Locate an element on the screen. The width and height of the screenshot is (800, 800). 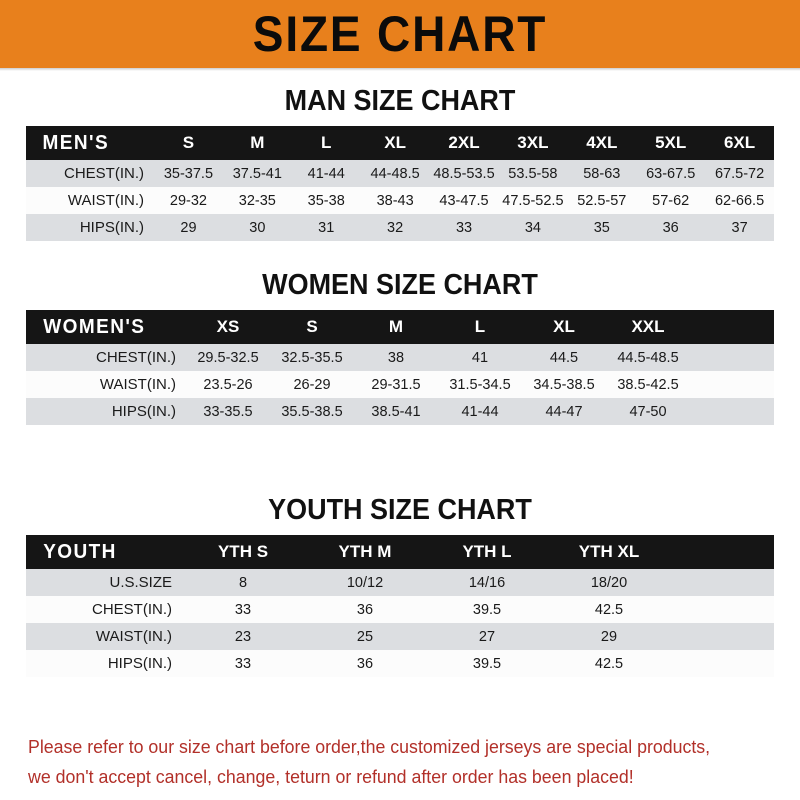
men-size-column-header: L is located at coordinates (326, 142).